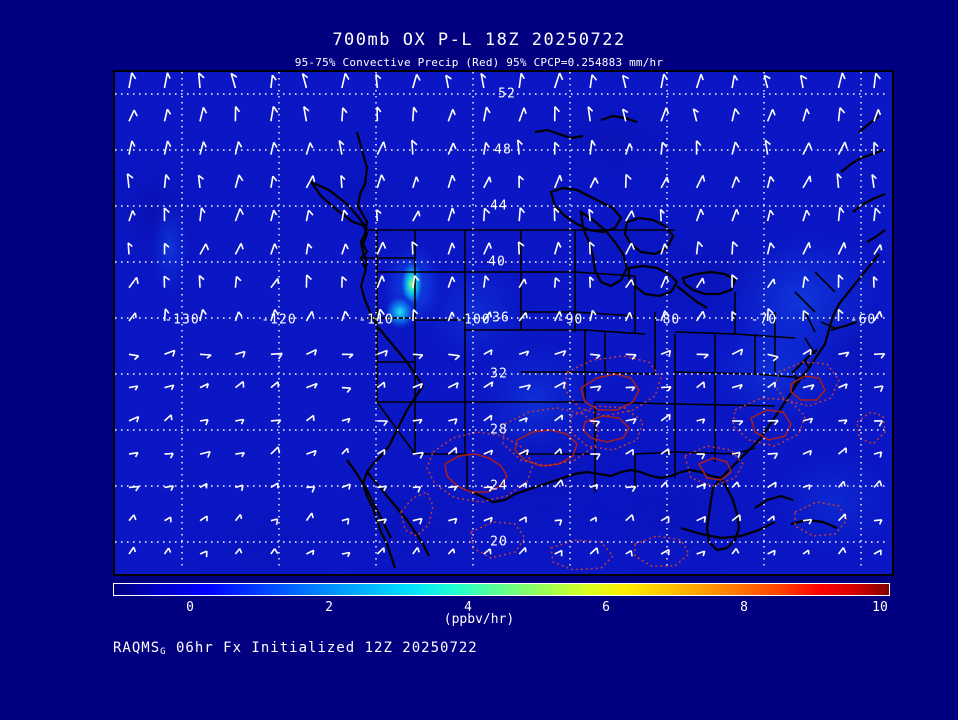 The height and width of the screenshot is (720, 958). Describe the element at coordinates (137, 648) in the screenshot. I see `footer-model: RAQMS` at that location.